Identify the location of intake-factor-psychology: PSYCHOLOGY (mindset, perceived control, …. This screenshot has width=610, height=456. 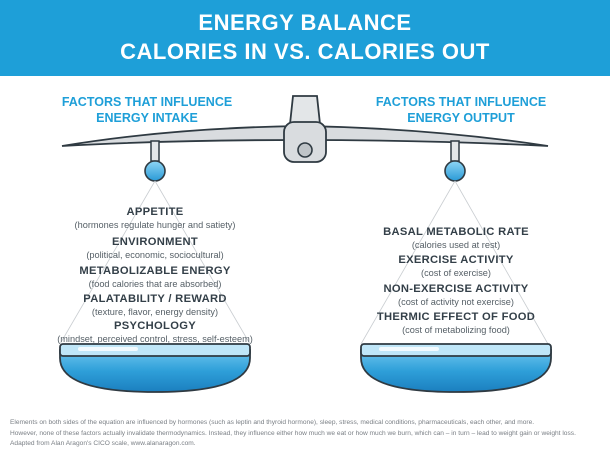
(155, 332).